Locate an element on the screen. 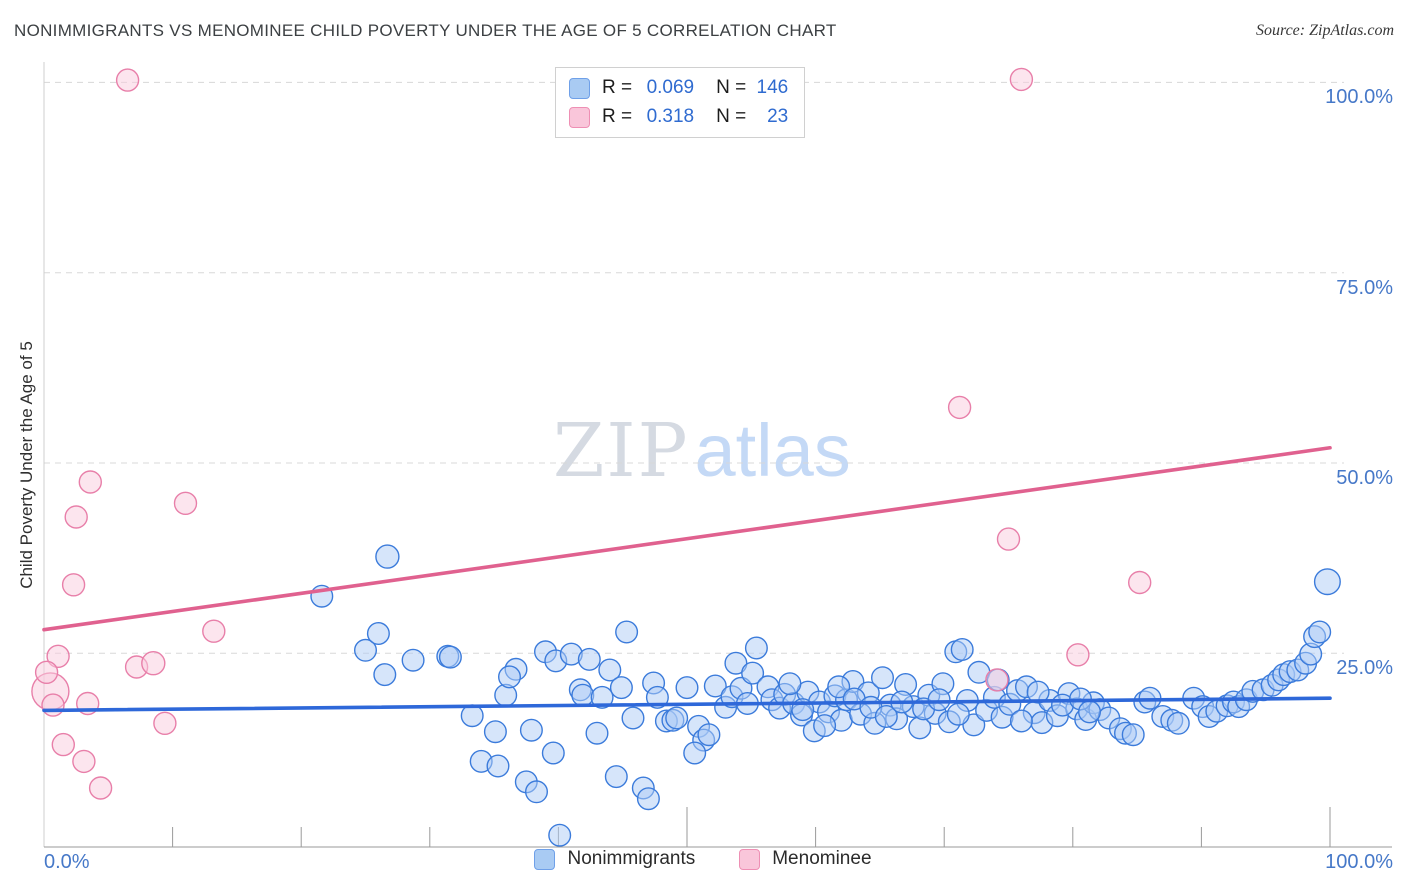 Image resolution: width=1406 pixels, height=892 pixels. legend-row-nonimmigrants: R = 0.069 N = 146 is located at coordinates (678, 88).